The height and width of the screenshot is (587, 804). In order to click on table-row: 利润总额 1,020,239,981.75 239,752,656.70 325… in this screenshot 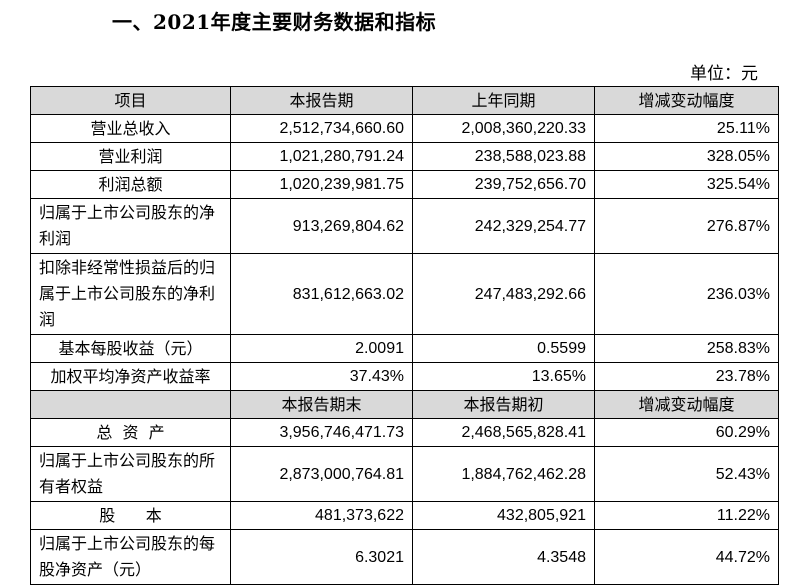, I will do `click(404, 184)`.